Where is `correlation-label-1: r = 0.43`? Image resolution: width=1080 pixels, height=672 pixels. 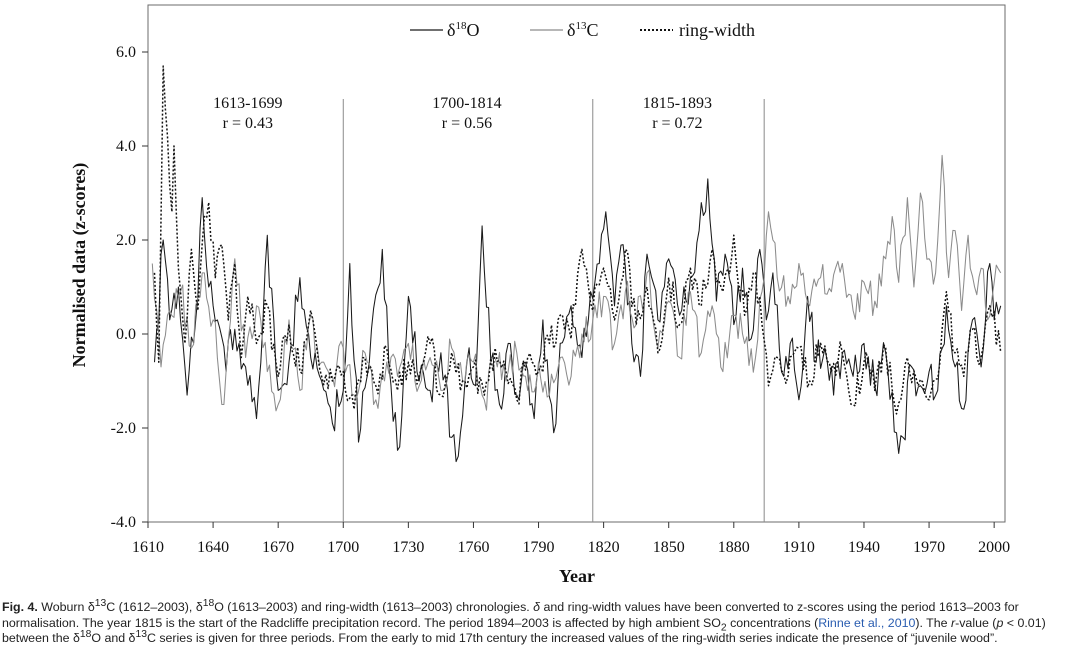 correlation-label-1: r = 0.43 is located at coordinates (248, 123).